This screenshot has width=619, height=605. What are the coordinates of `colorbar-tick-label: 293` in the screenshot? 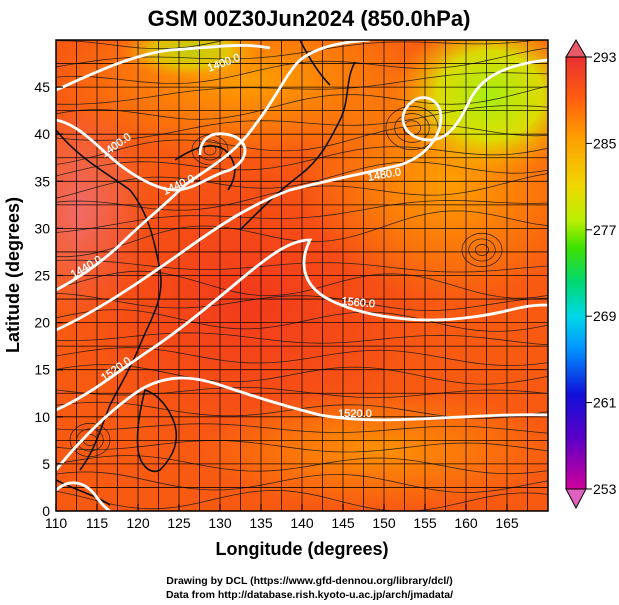 It's located at (605, 57).